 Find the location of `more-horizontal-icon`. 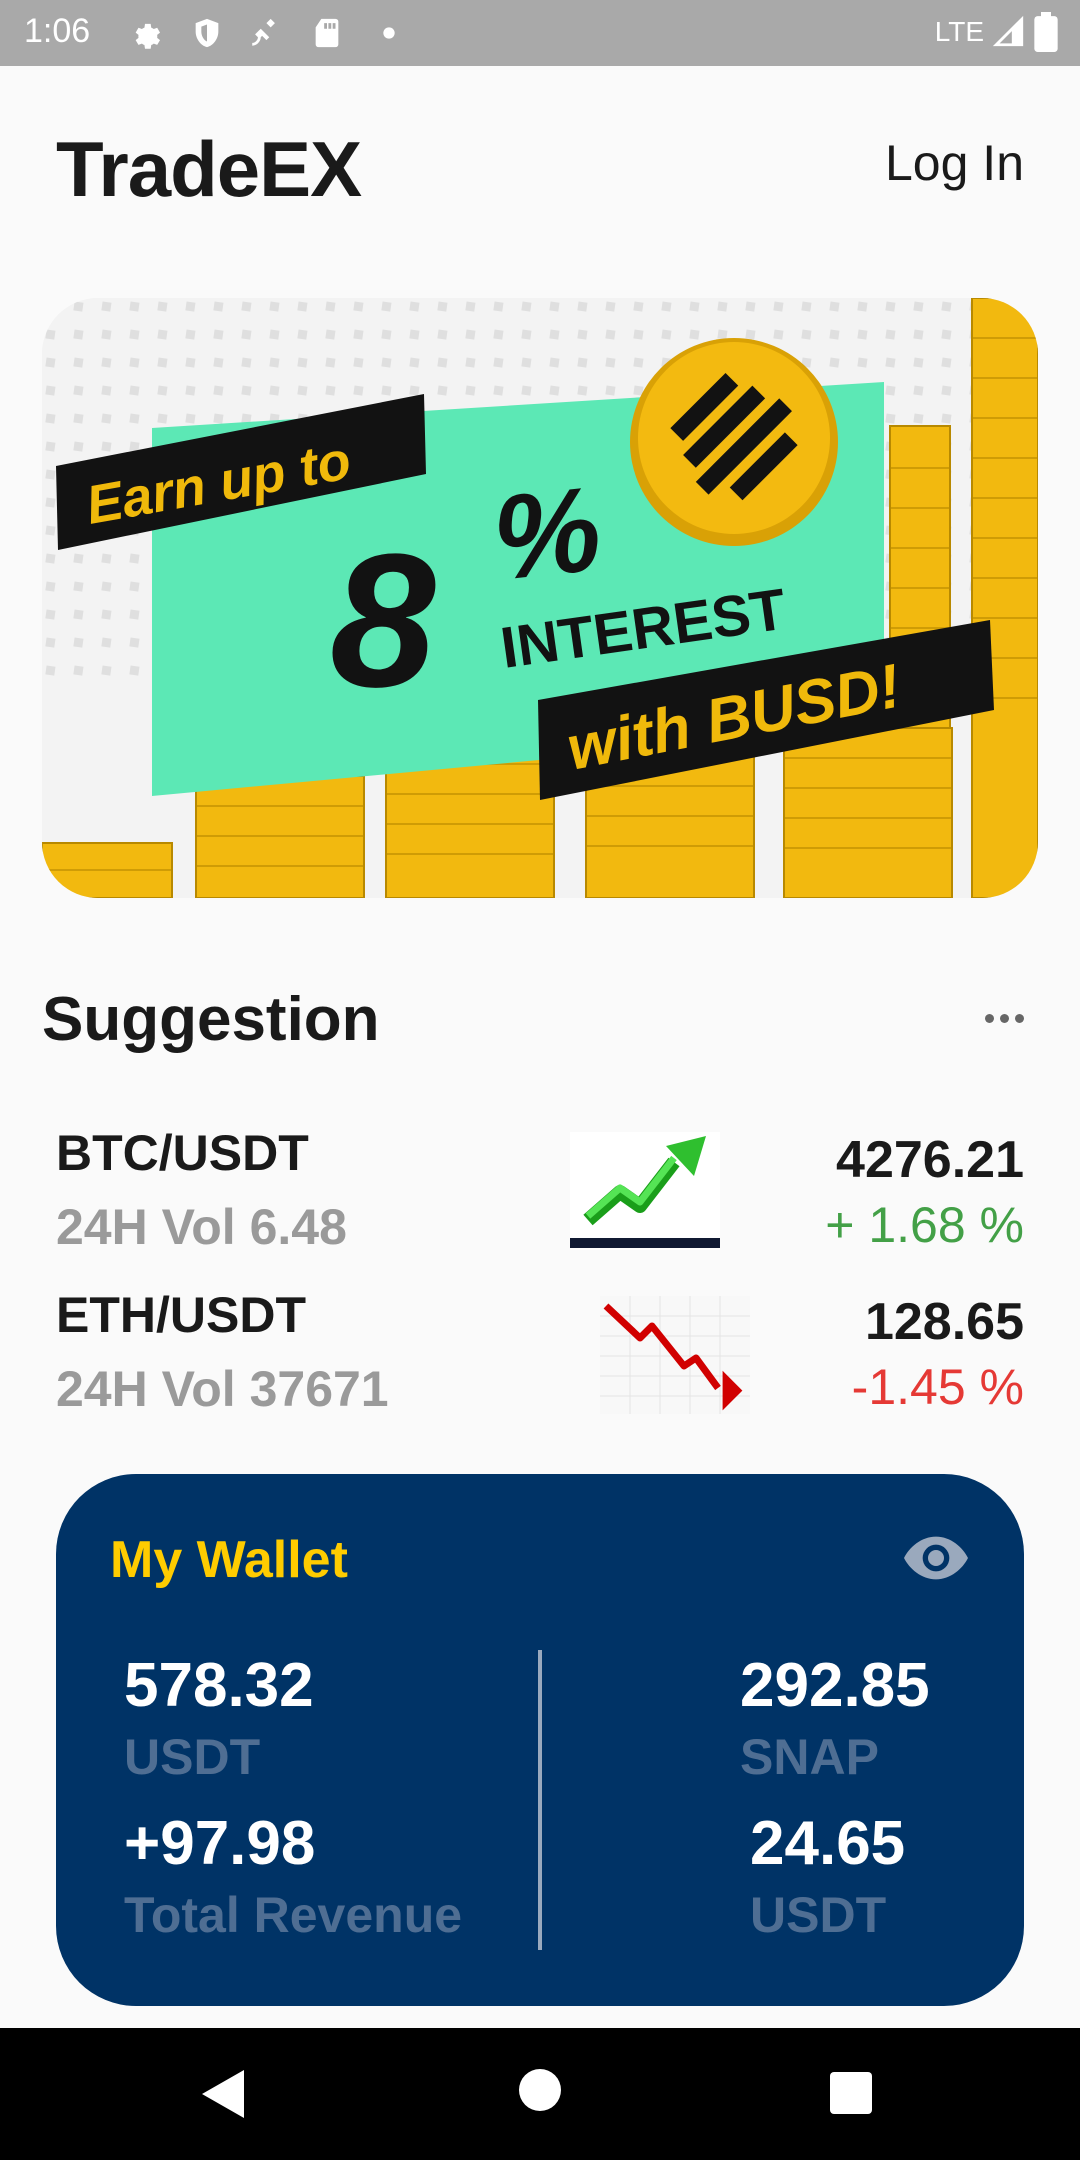

more-horizontal-icon is located at coordinates (1004, 1018).